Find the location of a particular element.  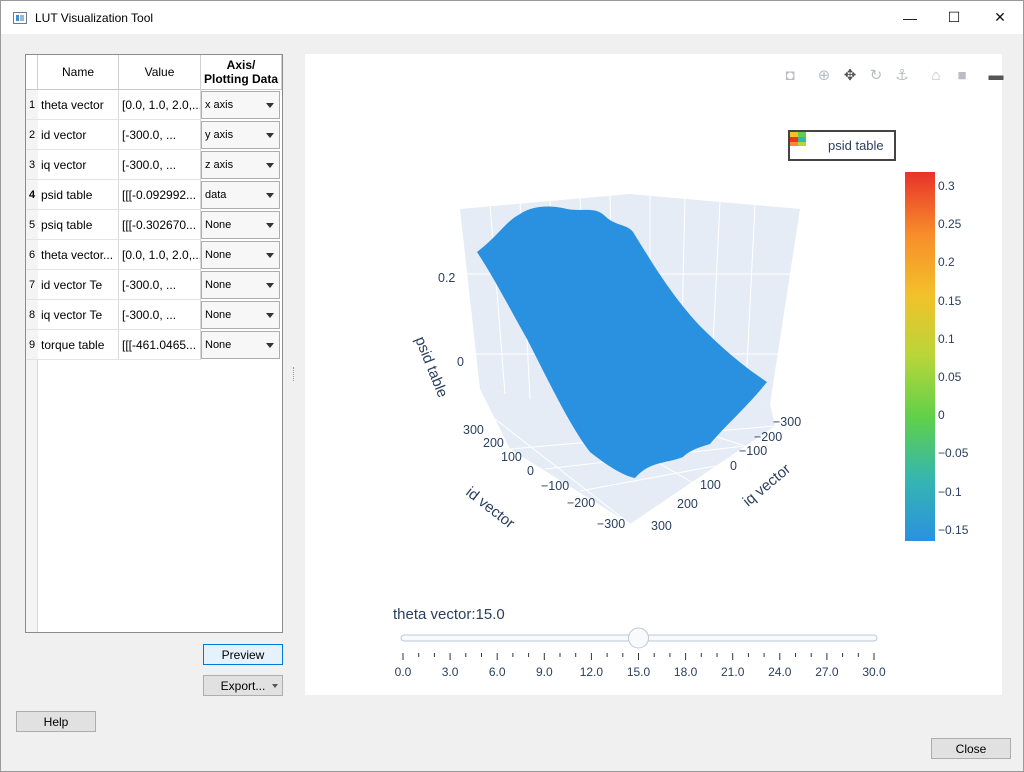

chevron-down-icon is located at coordinates (270, 255).